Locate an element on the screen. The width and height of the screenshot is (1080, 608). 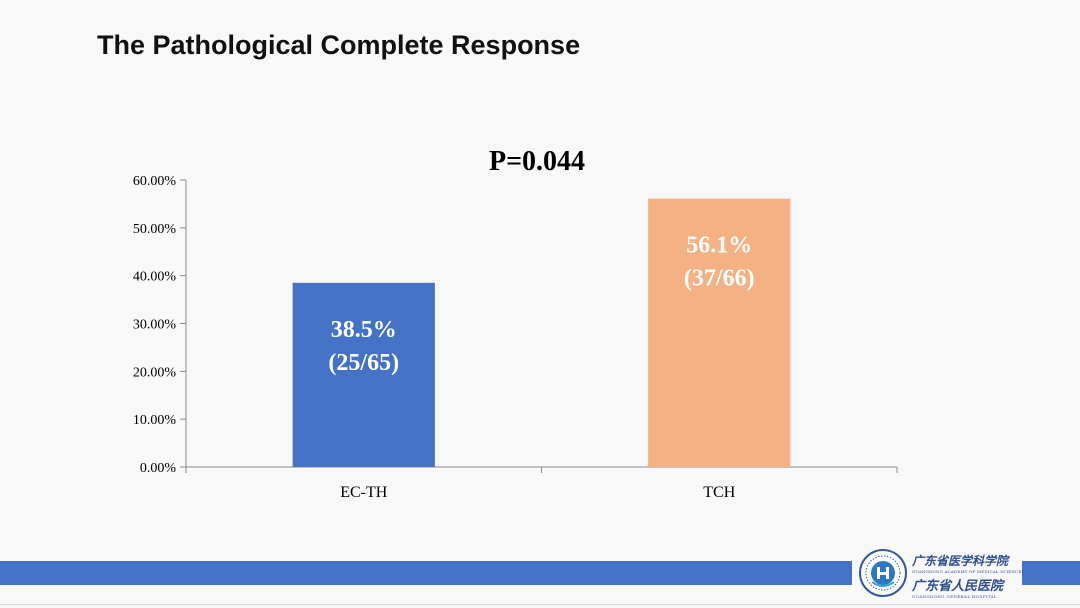
bottom-rule is located at coordinates (540, 604).